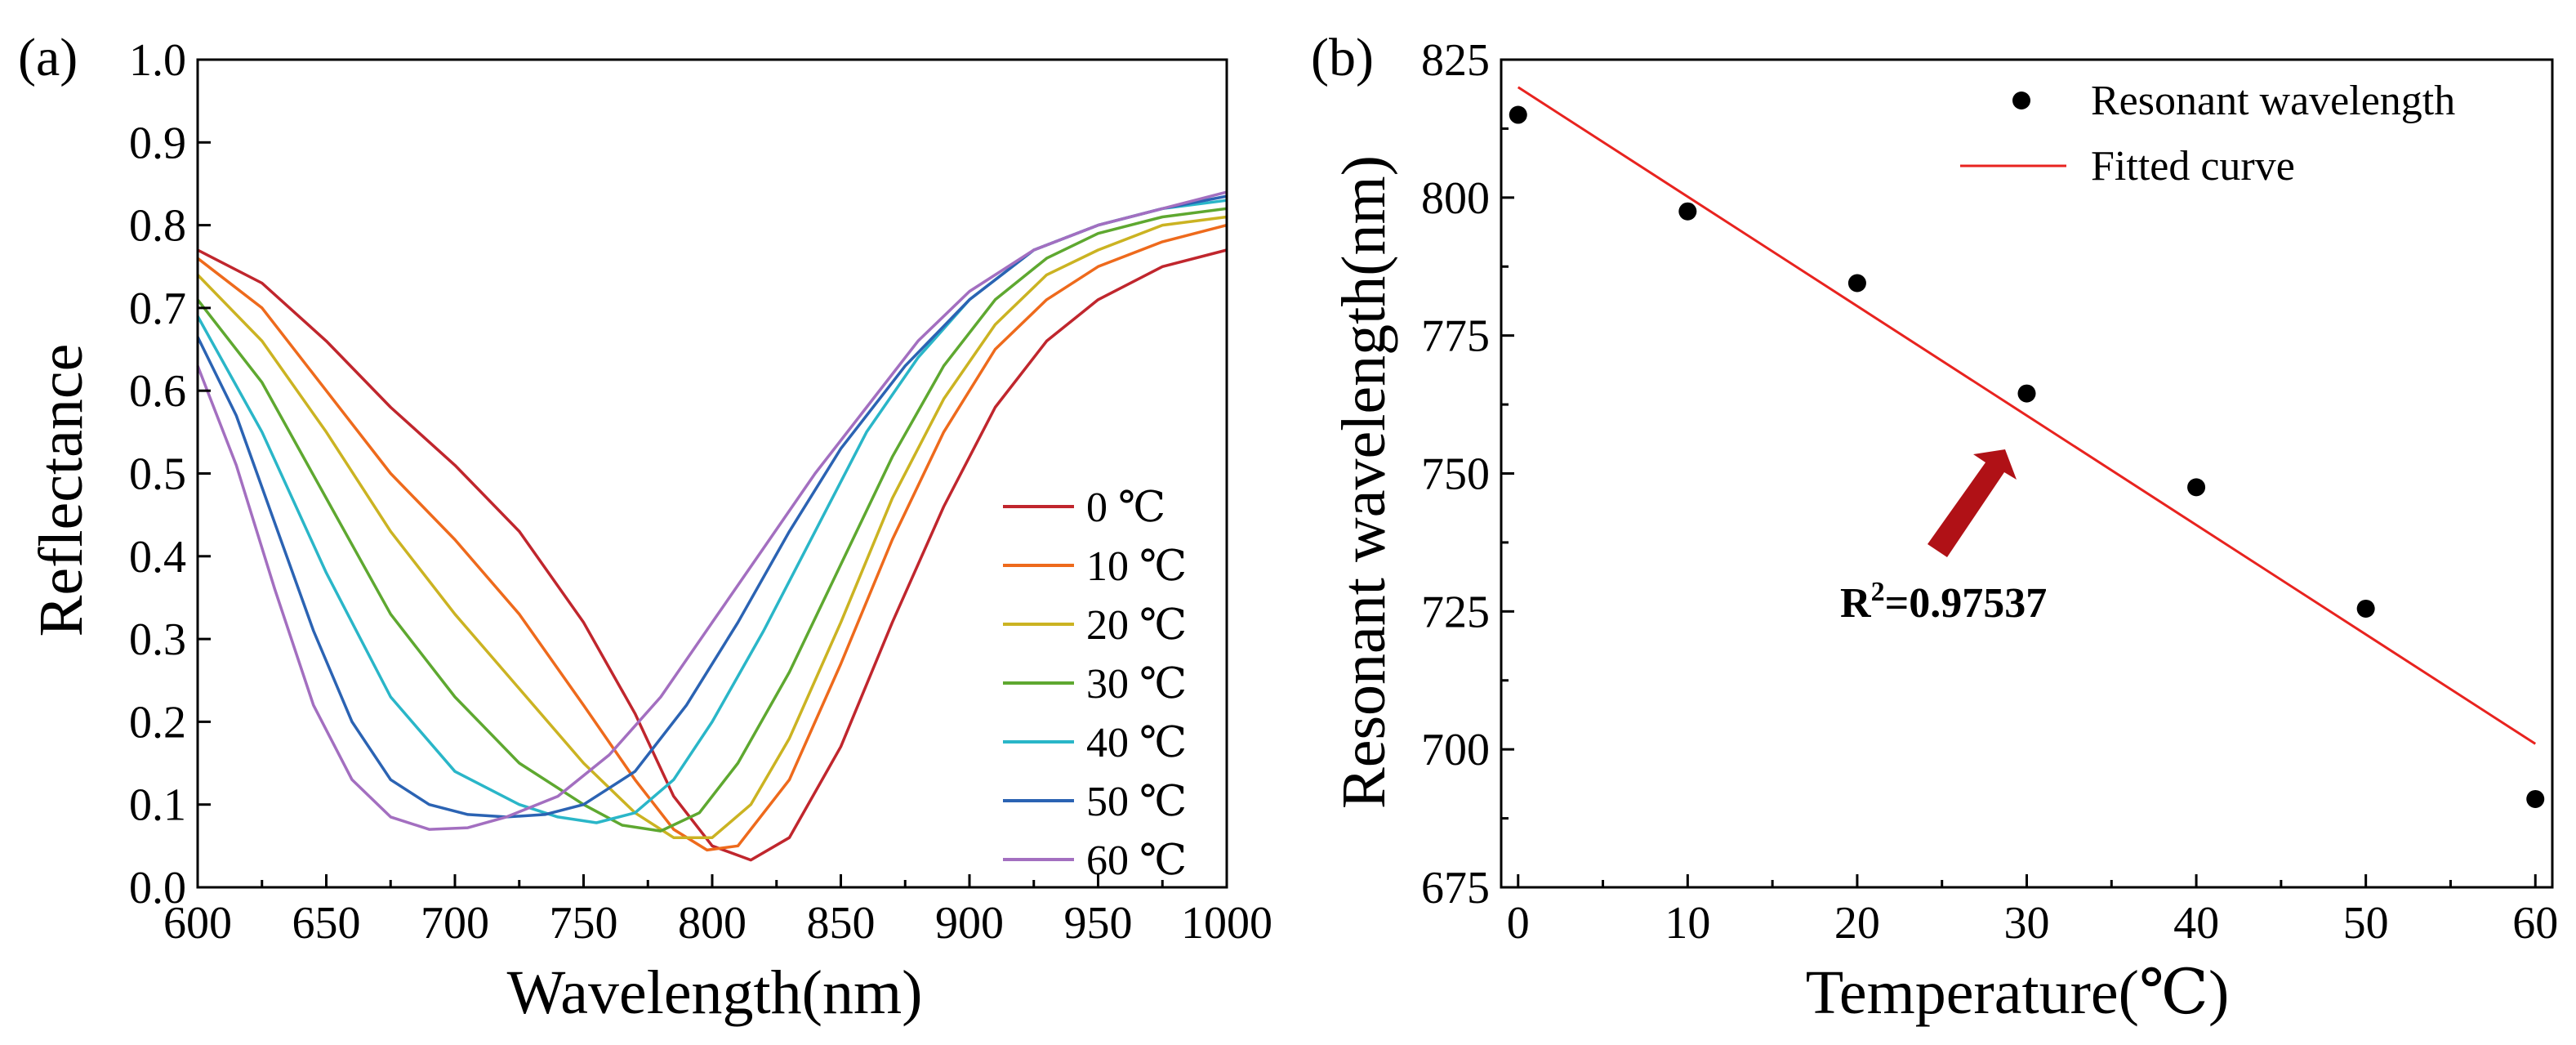  What do you see at coordinates (1136, 802) in the screenshot?
I see `legend-label: 50 ℃` at bounding box center [1136, 802].